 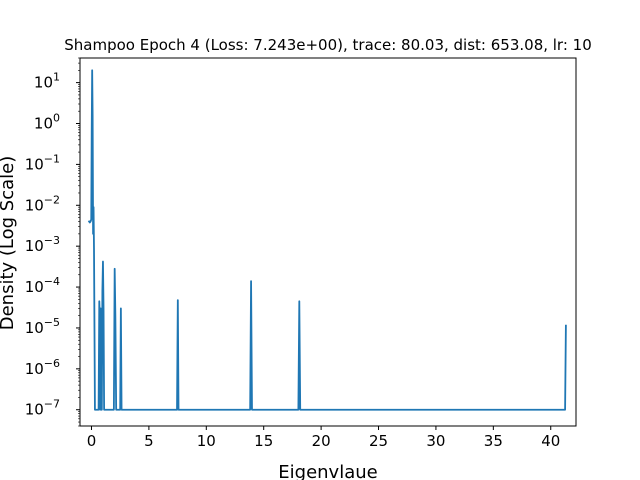 What do you see at coordinates (435, 441) in the screenshot?
I see `x-tick-label: 30` at bounding box center [435, 441].